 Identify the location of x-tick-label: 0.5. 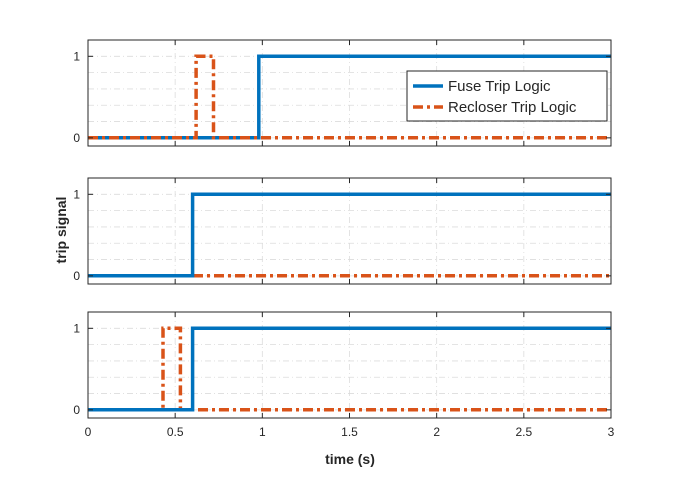
(175, 432).